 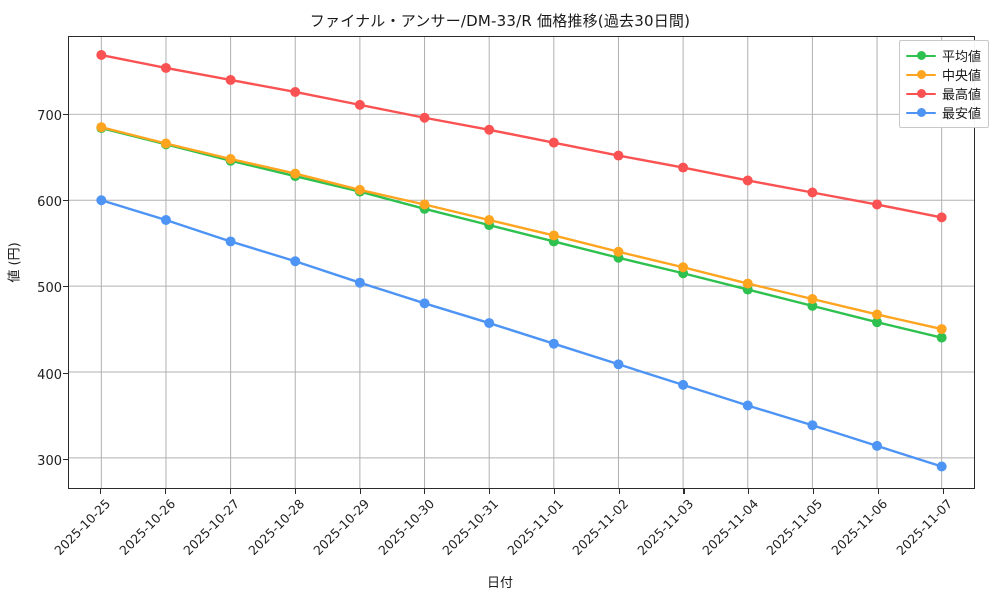 I want to click on legend-label: 中央値, so click(x=961, y=76).